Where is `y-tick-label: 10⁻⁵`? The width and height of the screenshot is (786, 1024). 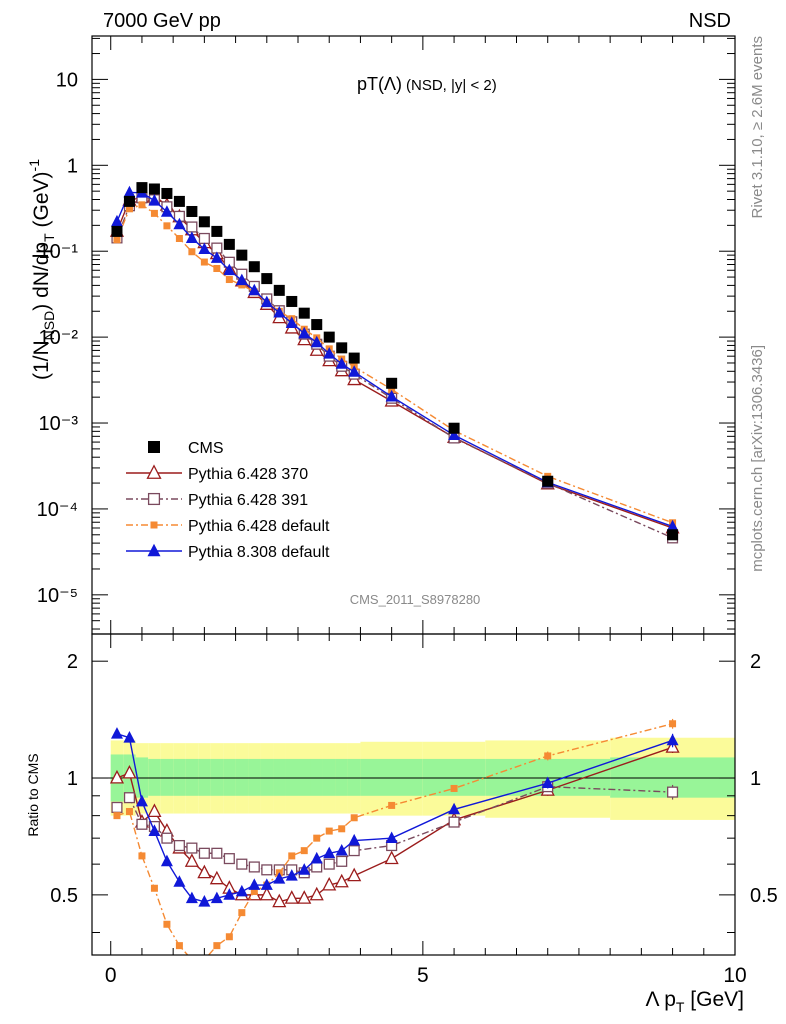
y-tick-label: 10⁻⁵ is located at coordinates (57, 596).